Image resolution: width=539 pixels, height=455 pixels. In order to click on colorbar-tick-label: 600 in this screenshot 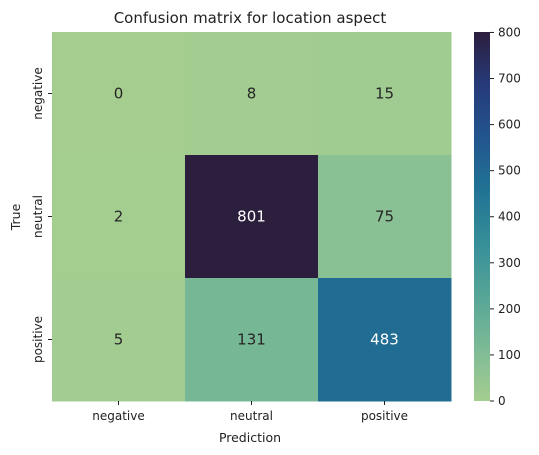, I will do `click(509, 125)`.